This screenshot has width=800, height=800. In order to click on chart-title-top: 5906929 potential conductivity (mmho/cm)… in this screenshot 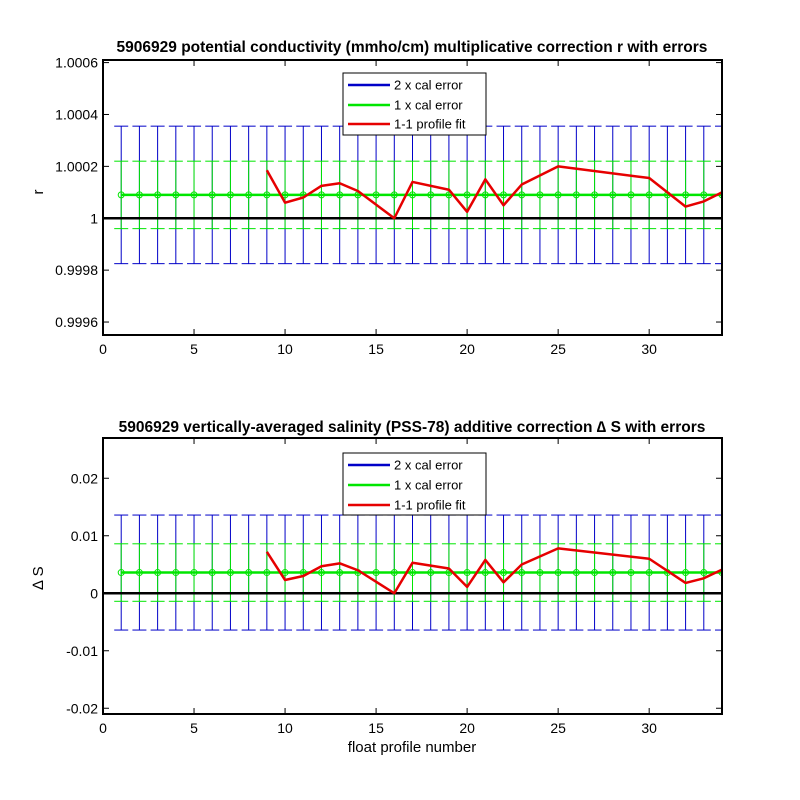, I will do `click(412, 47)`.